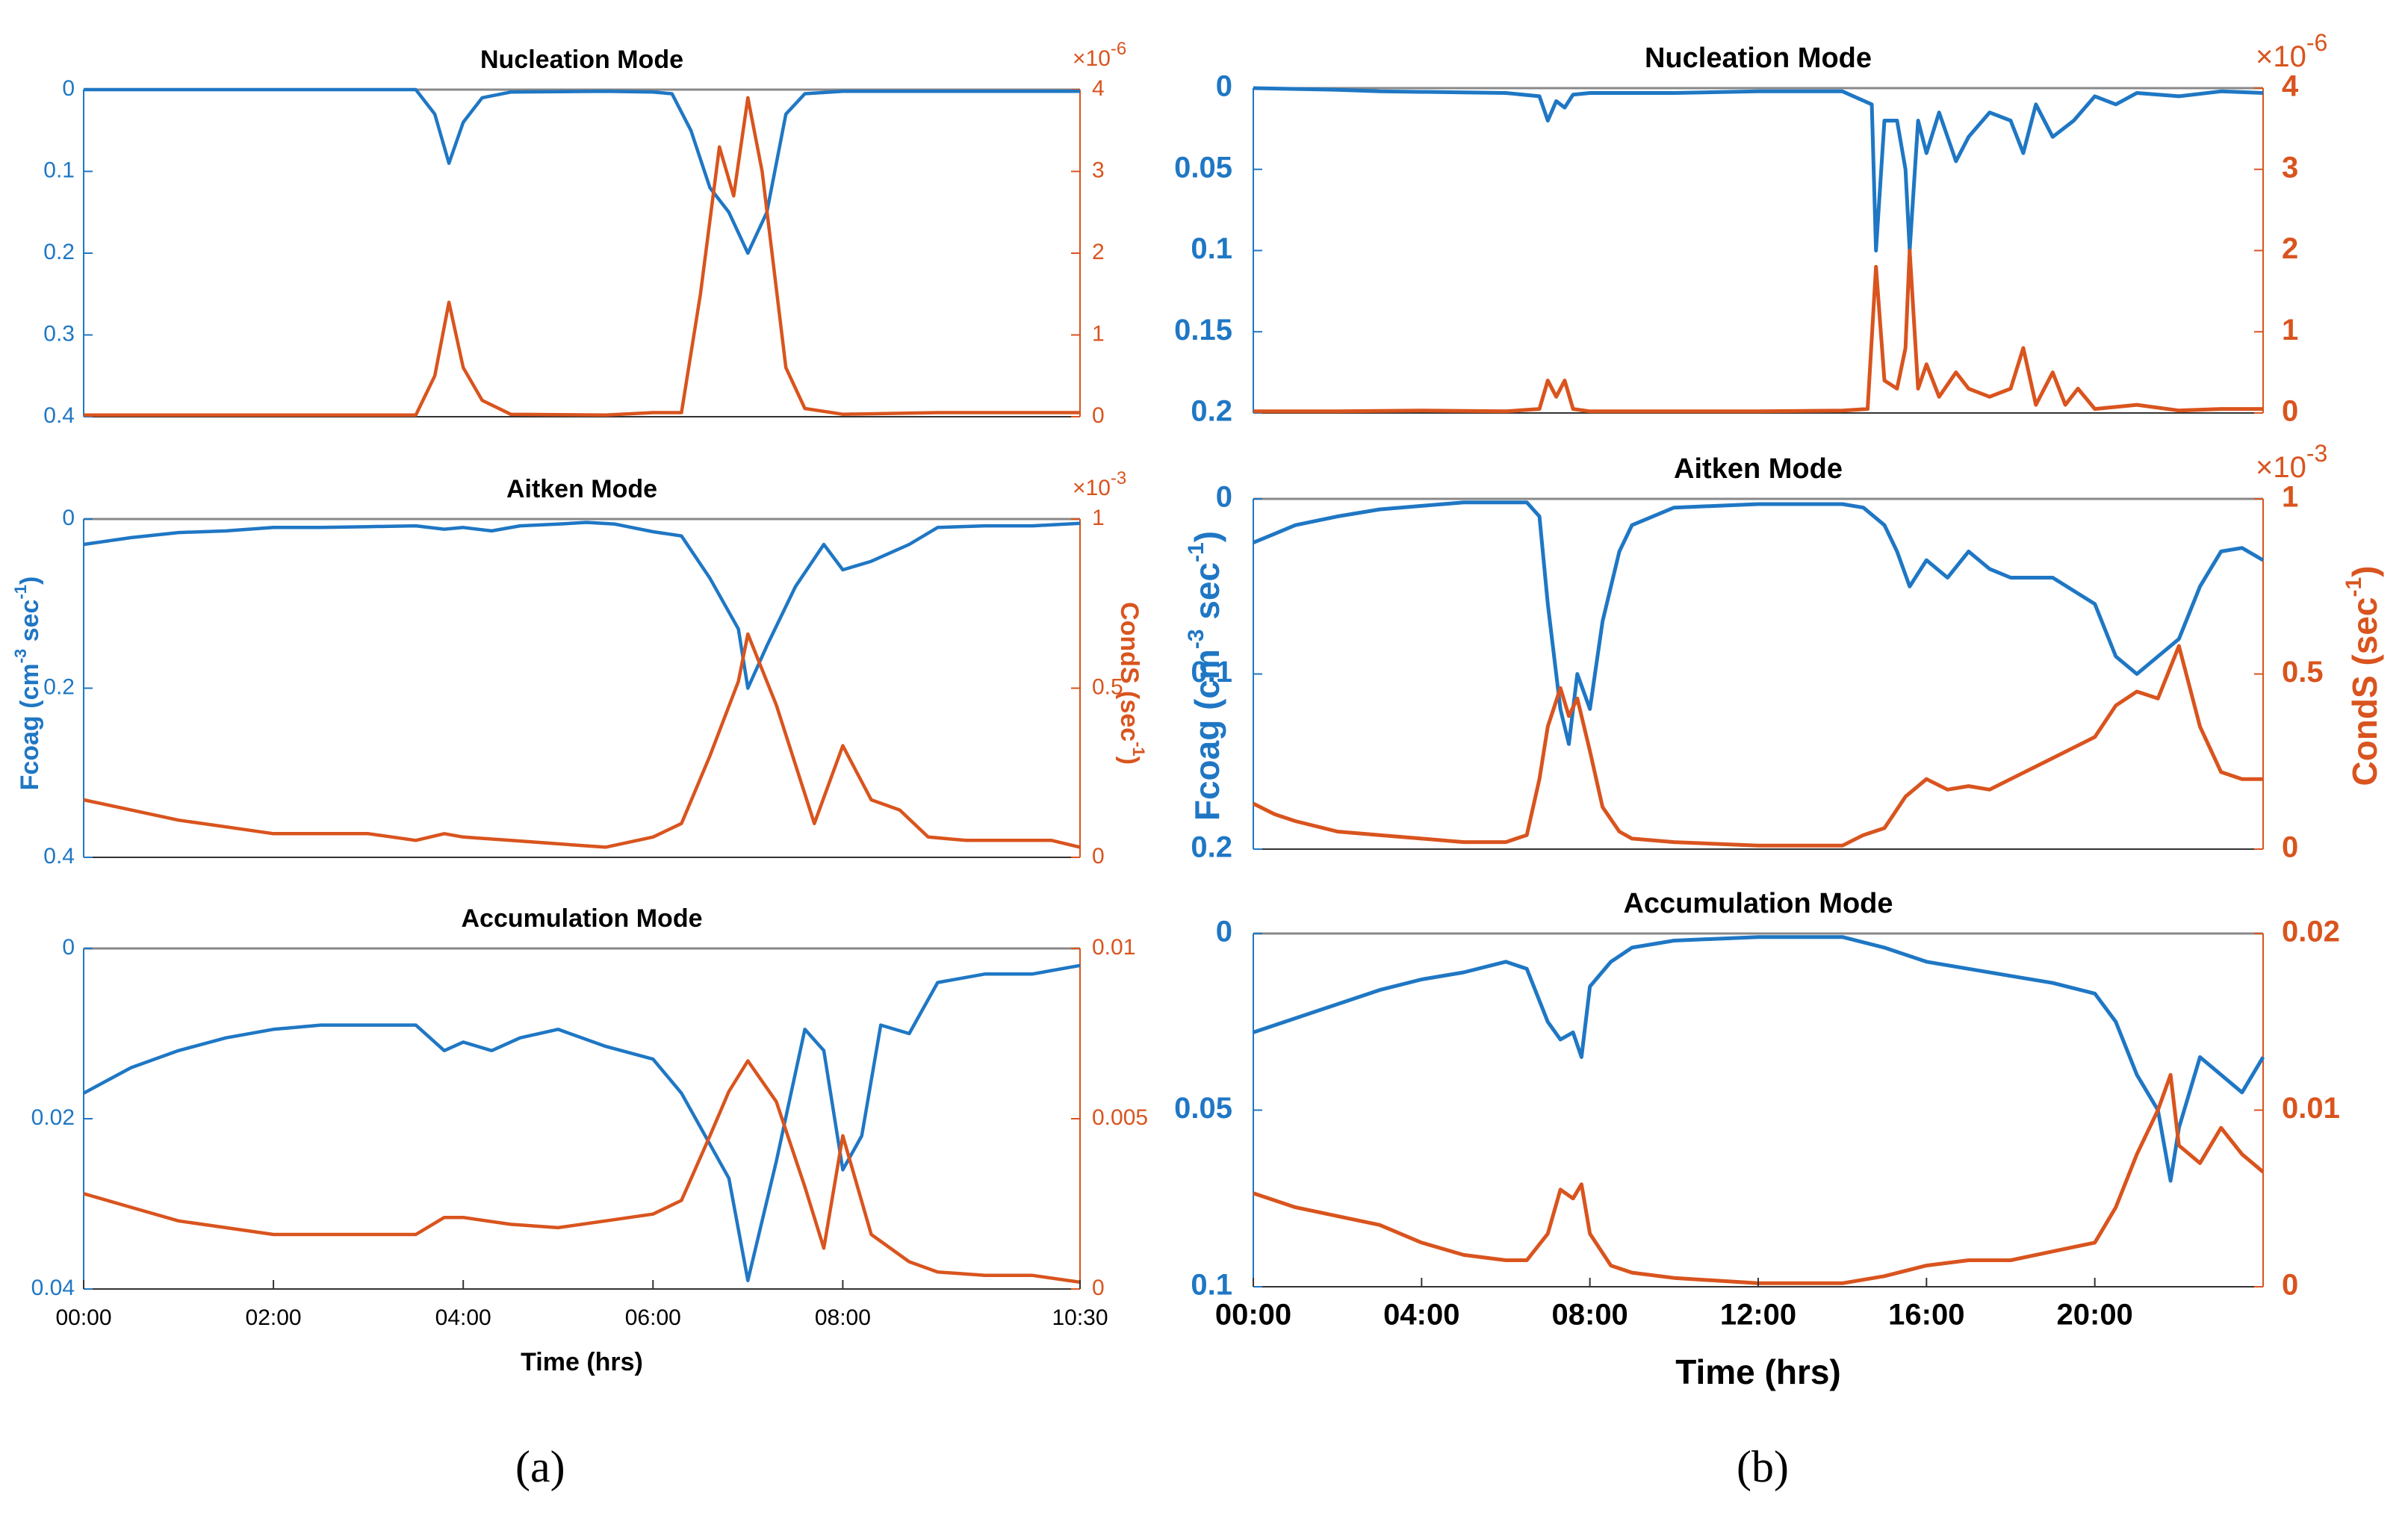  What do you see at coordinates (1926, 1315) in the screenshot?
I see `x-tick-label: 16:00` at bounding box center [1926, 1315].